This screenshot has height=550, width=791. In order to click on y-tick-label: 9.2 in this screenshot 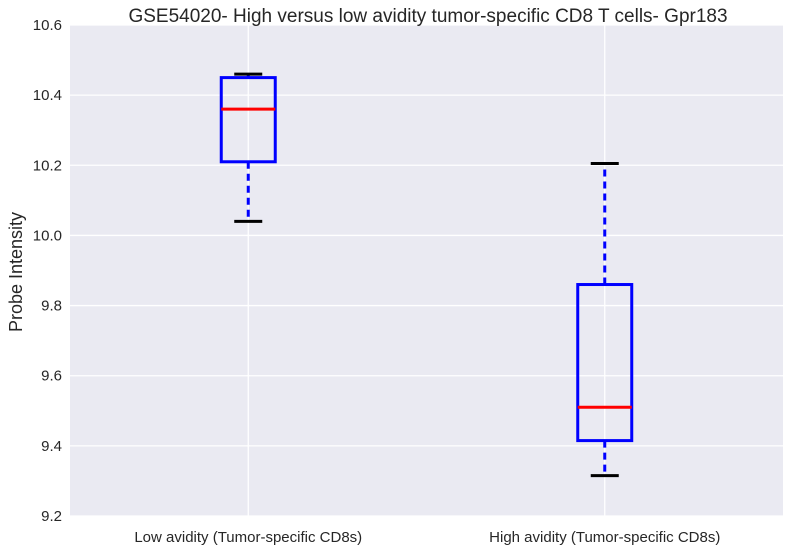, I will do `click(51, 516)`.